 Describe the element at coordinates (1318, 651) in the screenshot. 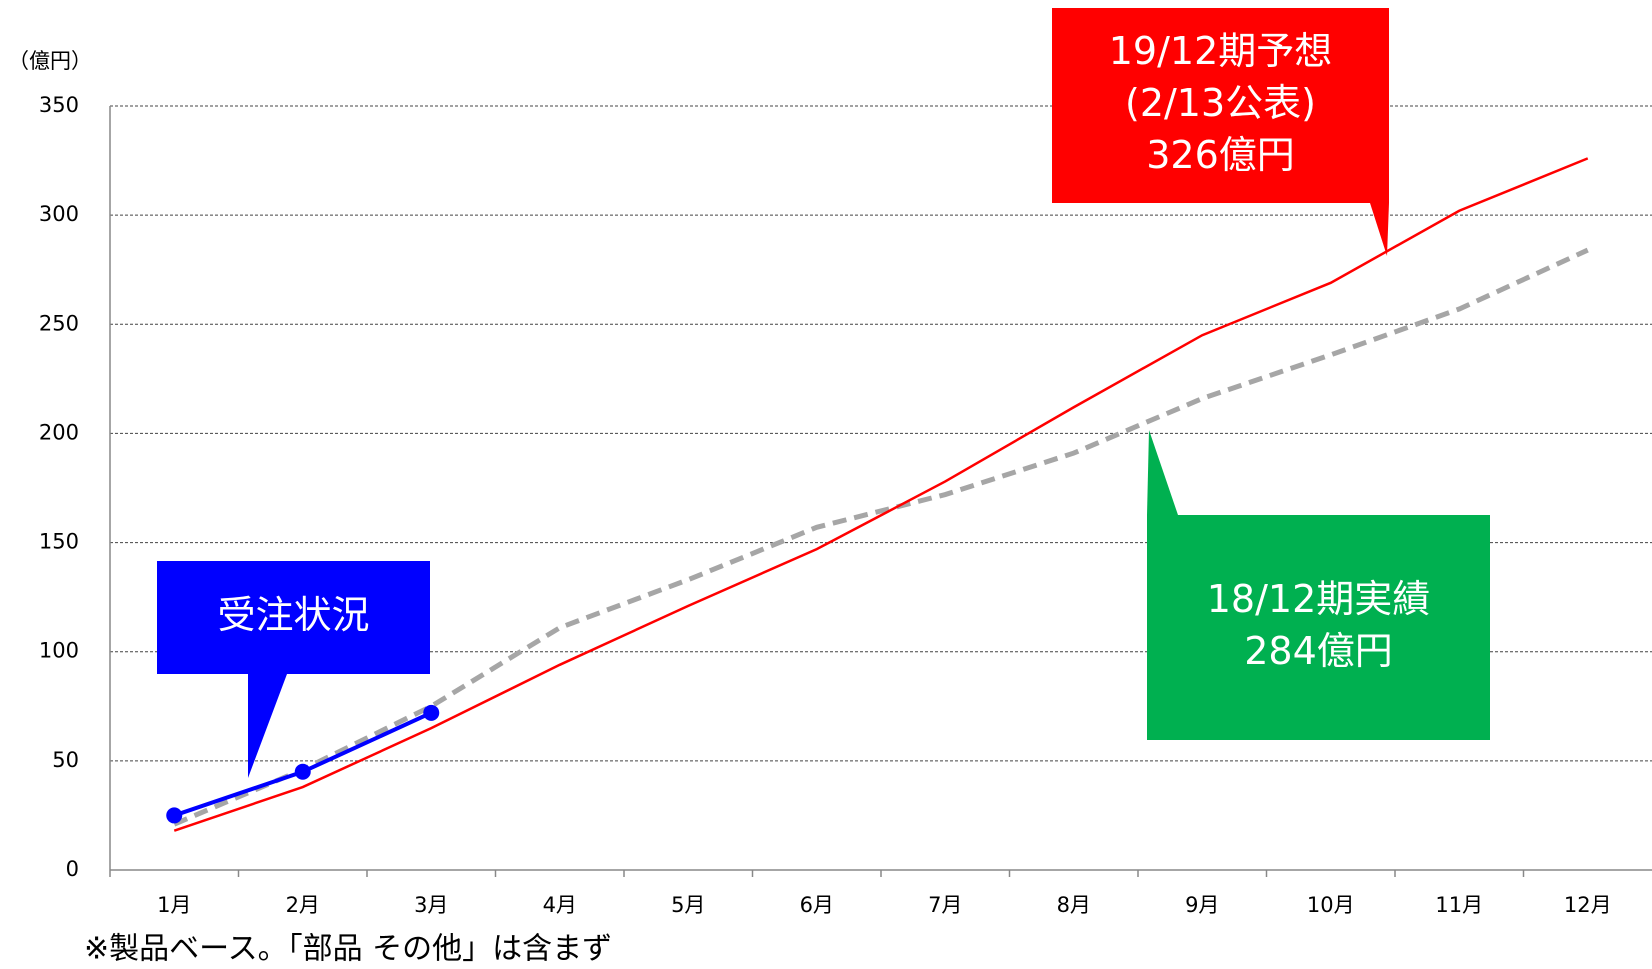

I see `callout-text: 284億円` at that location.